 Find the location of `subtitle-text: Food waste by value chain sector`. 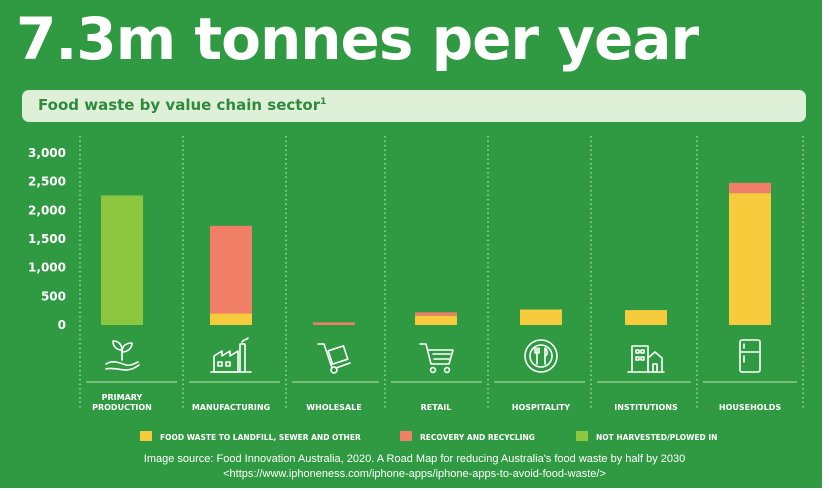

subtitle-text: Food waste by value chain sector is located at coordinates (179, 105).